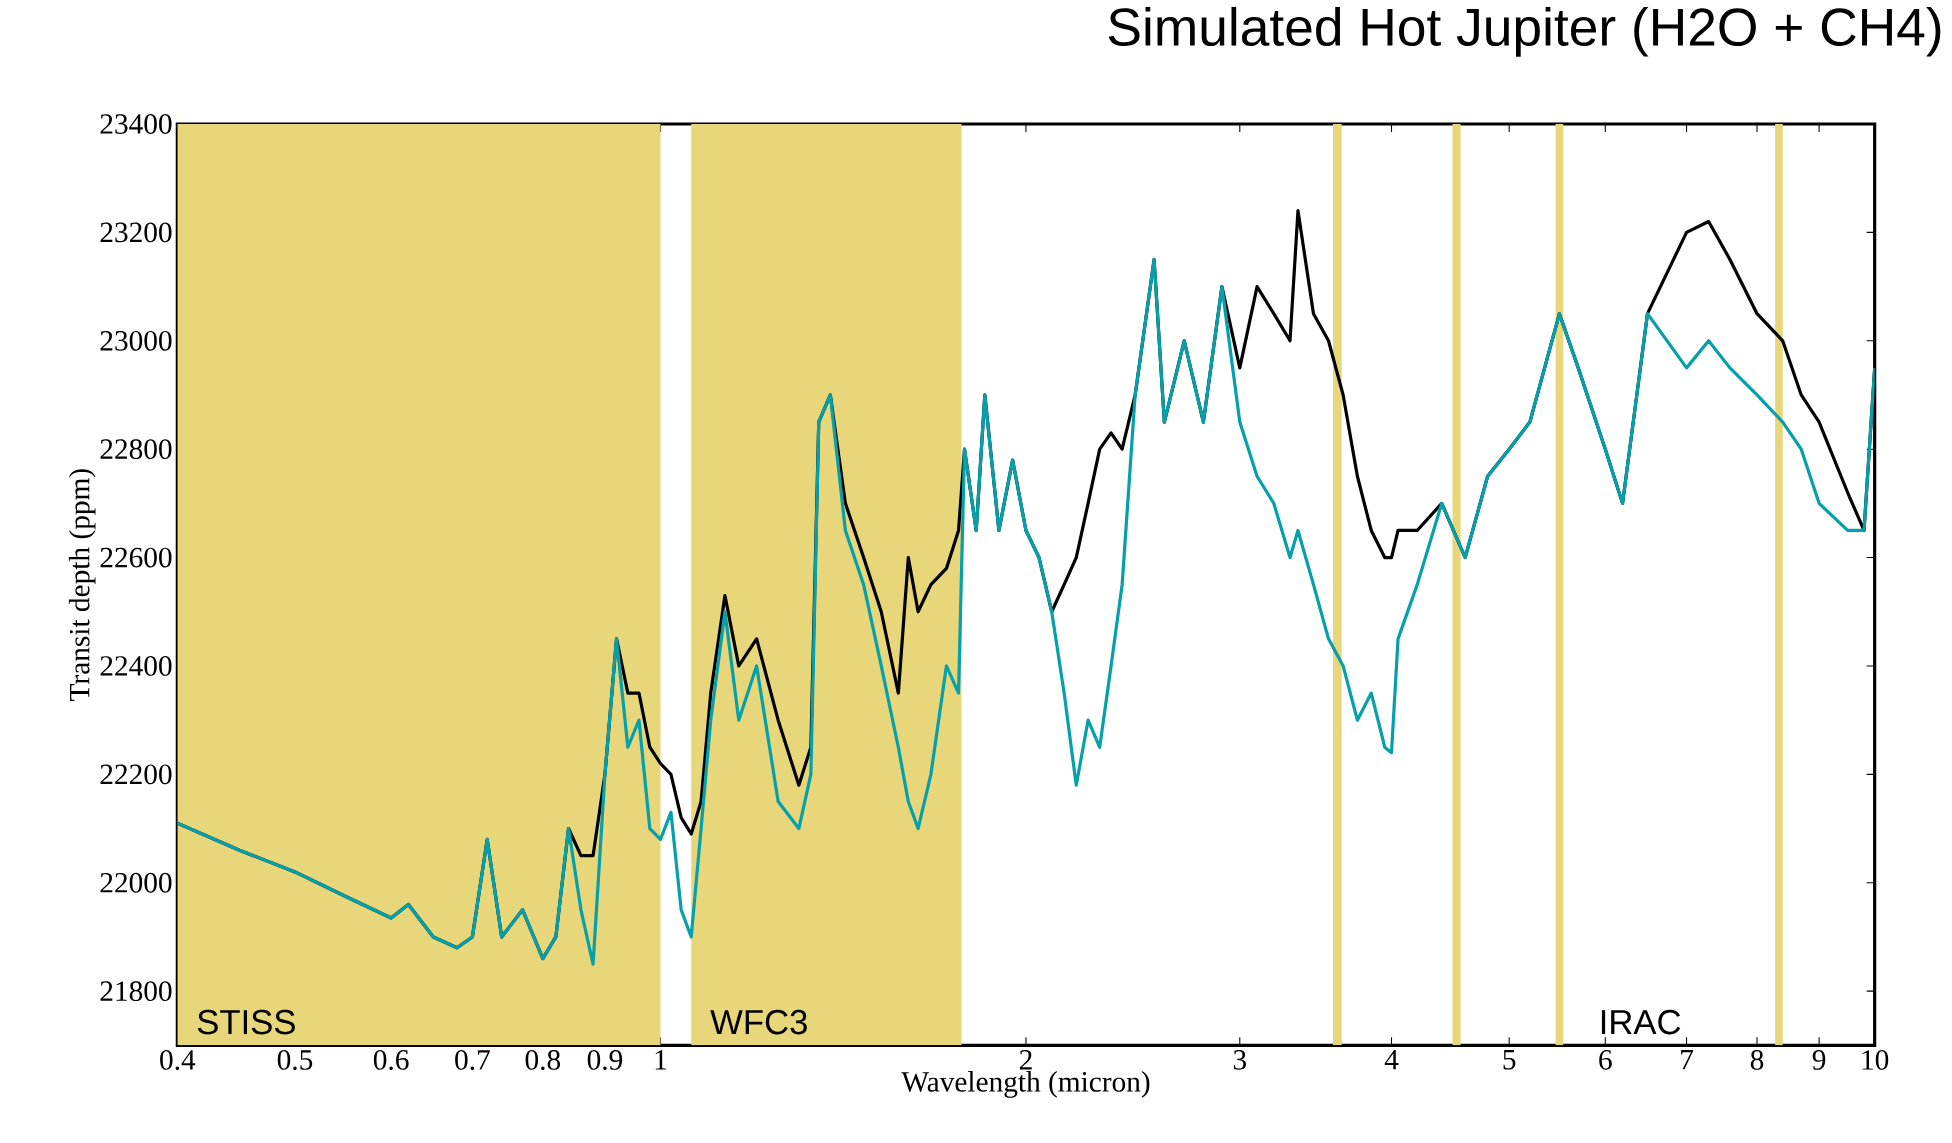 The width and height of the screenshot is (1952, 1143). Describe the element at coordinates (1605, 1060) in the screenshot. I see `x-tick-label: 6` at that location.